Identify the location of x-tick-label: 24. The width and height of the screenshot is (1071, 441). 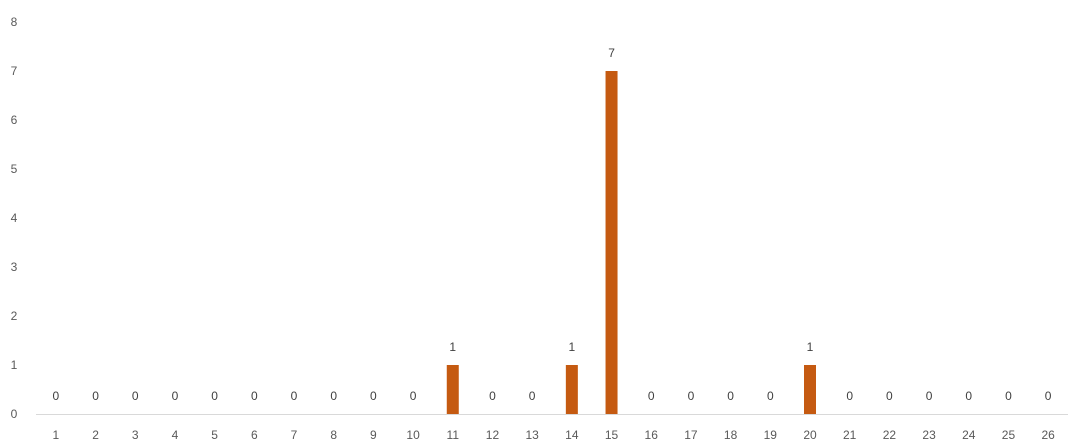
(969, 434).